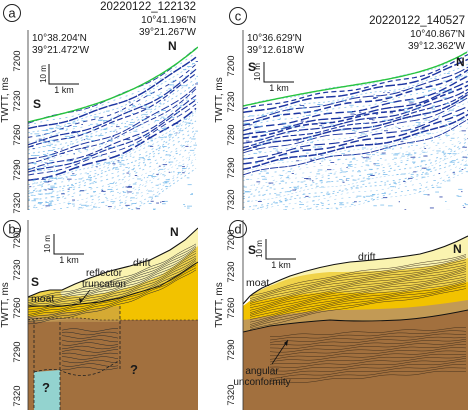 The width and height of the screenshot is (474, 412). I want to click on panel-b-horizontal-scale: 1 km, so click(69, 260).